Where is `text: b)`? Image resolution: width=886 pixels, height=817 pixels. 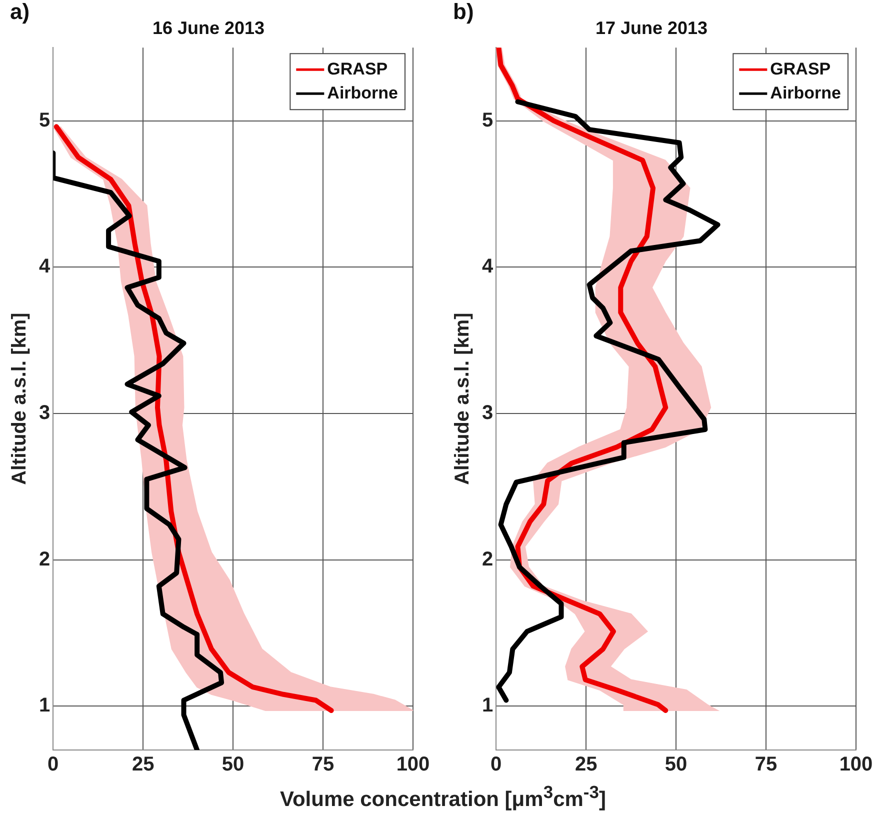 text: b) is located at coordinates (463, 12).